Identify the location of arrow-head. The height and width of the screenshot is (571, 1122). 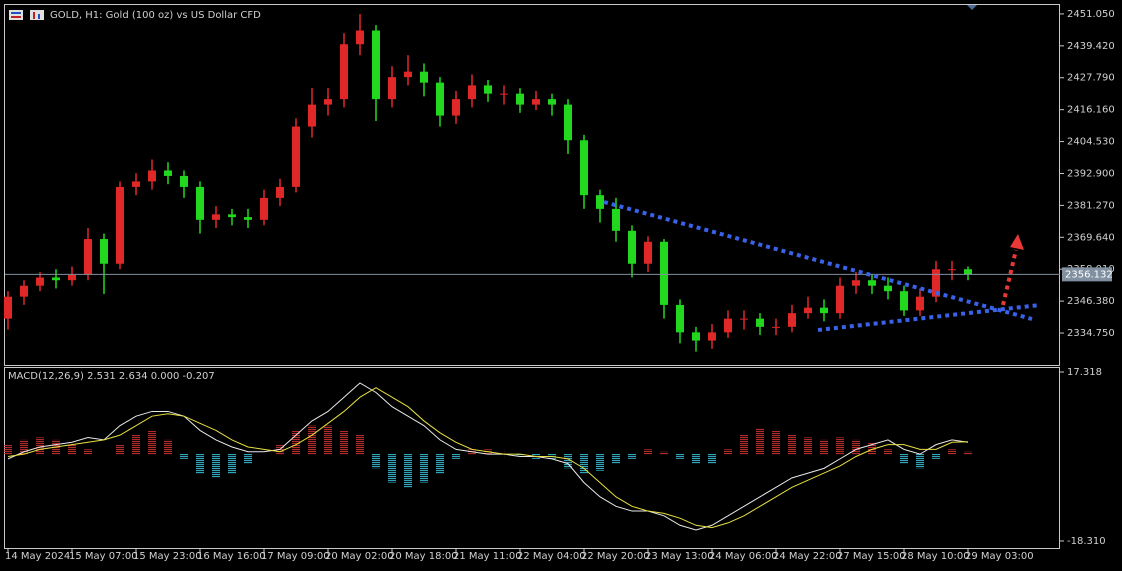
(1017, 242).